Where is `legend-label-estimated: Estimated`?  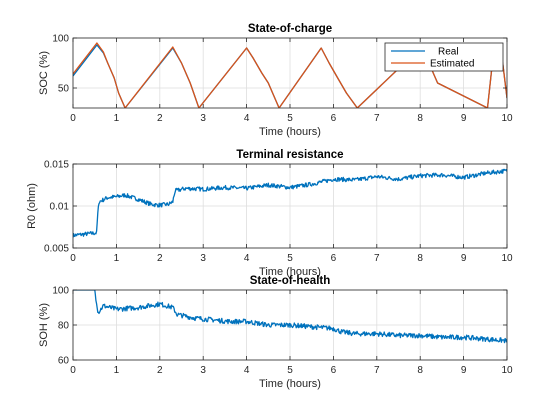
legend-label-estimated: Estimated is located at coordinates (452, 64).